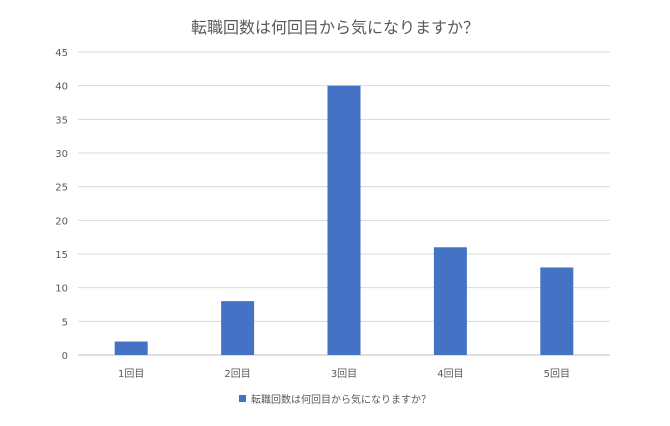 This screenshot has width=670, height=426. What do you see at coordinates (61, 255) in the screenshot?
I see `y-tick-label: 15` at bounding box center [61, 255].